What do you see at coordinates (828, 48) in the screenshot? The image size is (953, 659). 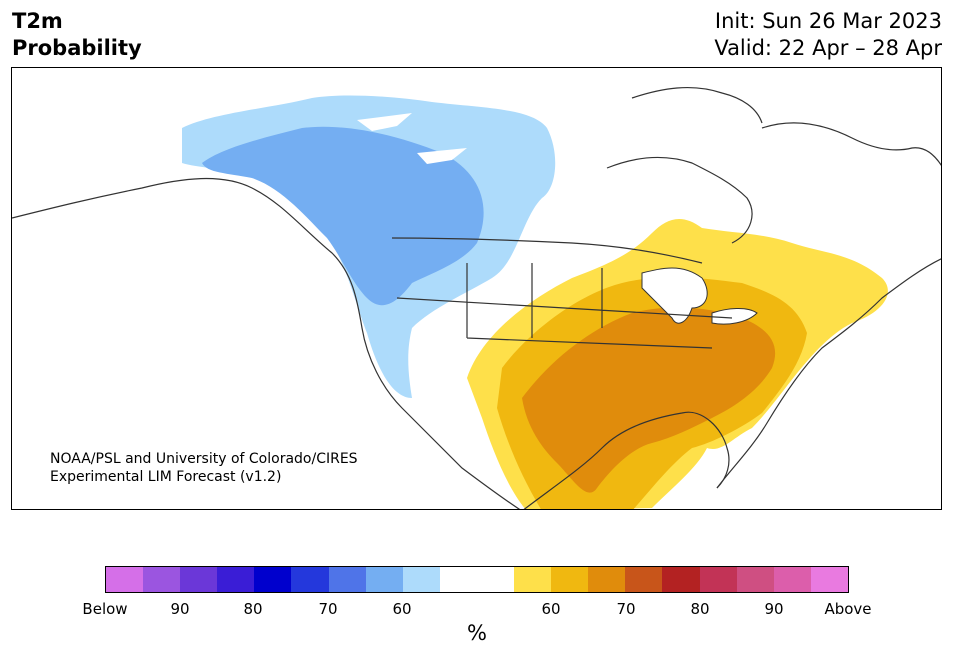 I see `valid-range: Valid: 22 Apr – 28 Apr` at bounding box center [828, 48].